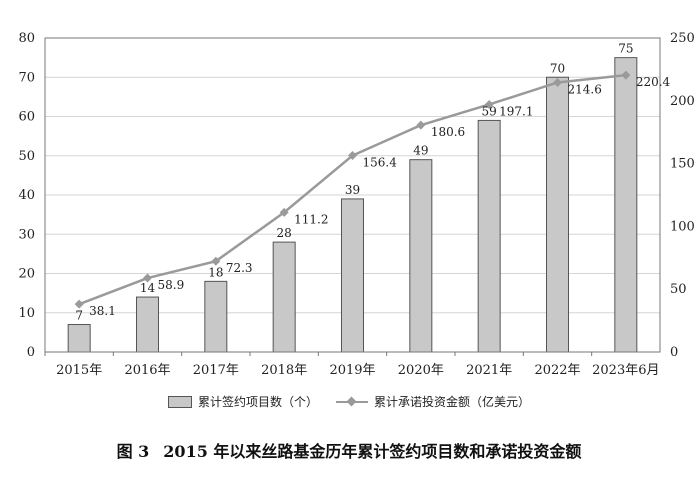  Describe the element at coordinates (148, 288) in the screenshot. I see `bar-label: 14` at that location.